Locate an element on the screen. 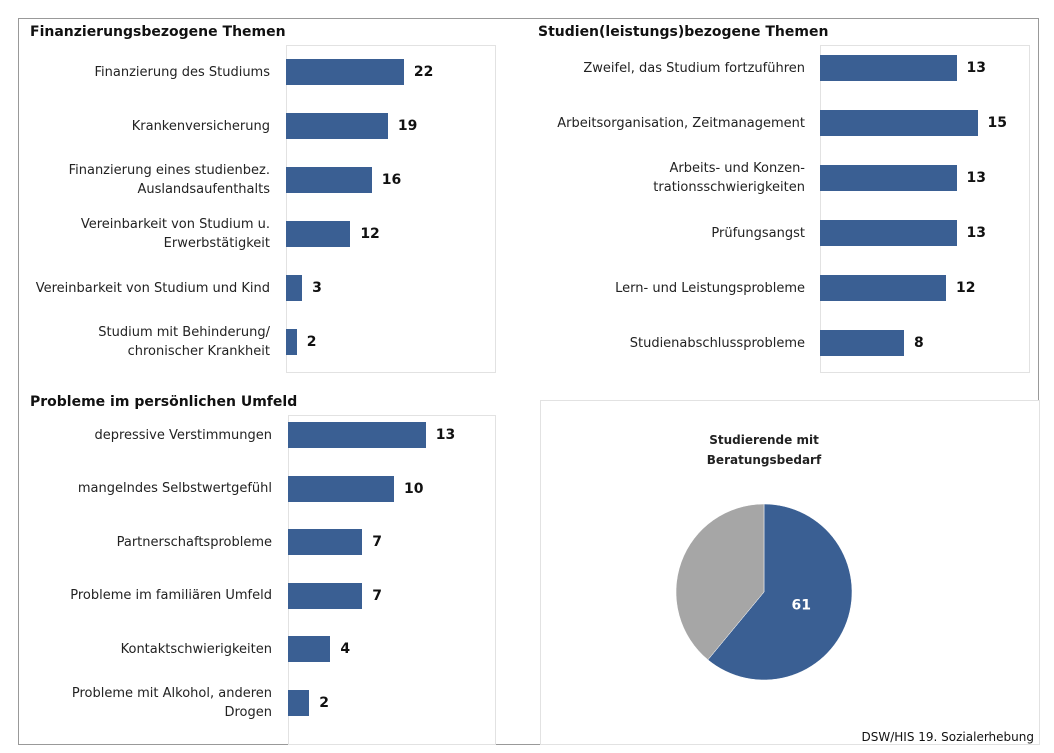 This screenshot has width=1054, height=753. category-label: Partnerschaftsprobleme is located at coordinates (194, 542).